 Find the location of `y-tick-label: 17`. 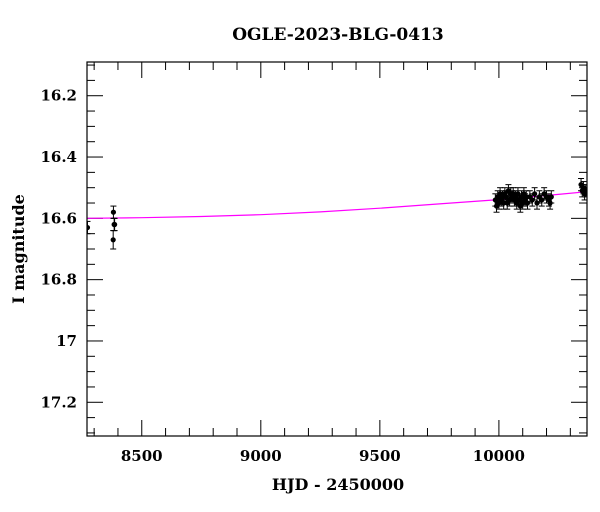

y-tick-label: 17 is located at coordinates (66, 341).